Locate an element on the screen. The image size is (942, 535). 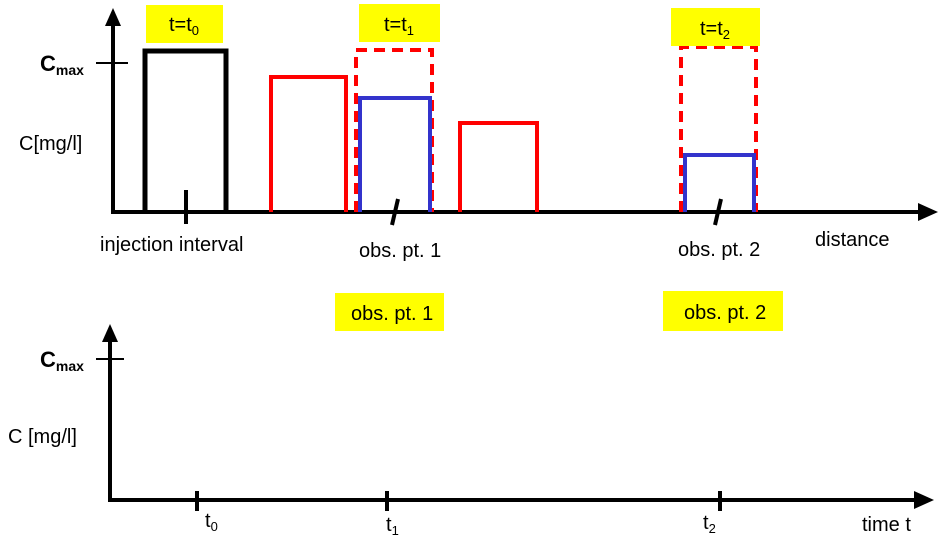
bottom-y-axis-label: C [mg/l] is located at coordinates (42, 437).